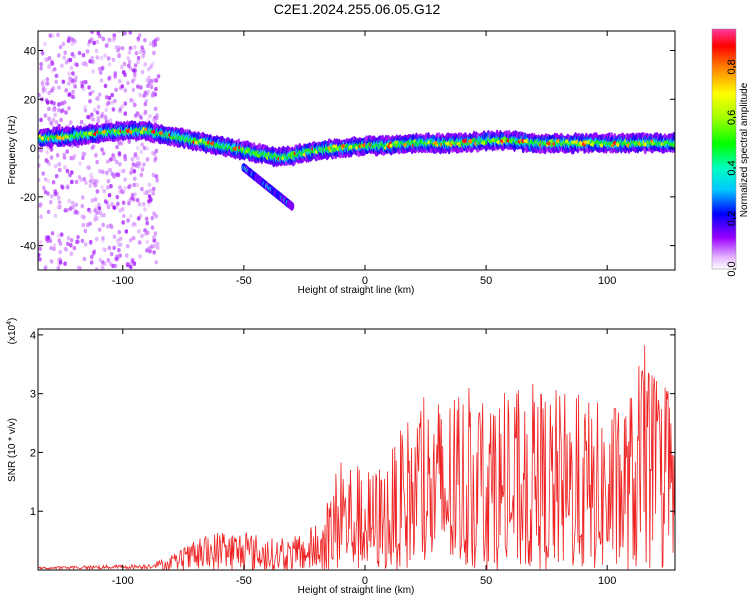 The width and height of the screenshot is (750, 600). I want to click on x-tick-label: -100, so click(123, 281).